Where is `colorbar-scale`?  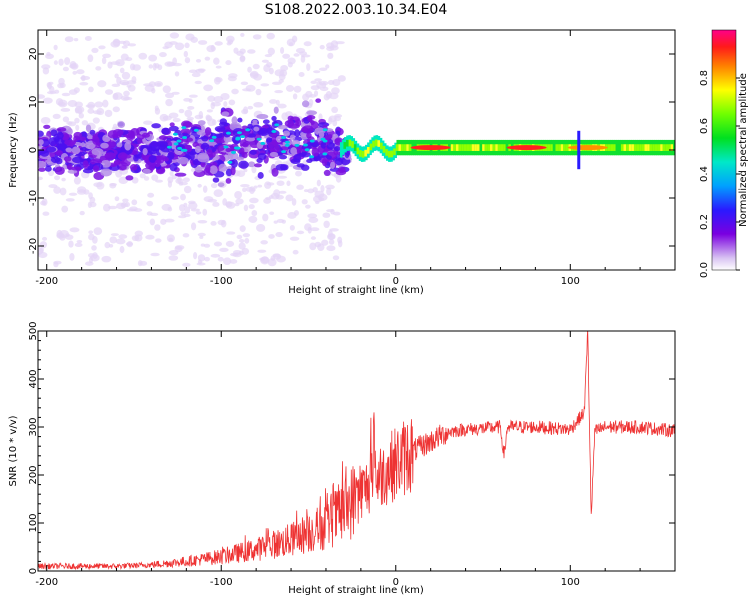
colorbar-scale is located at coordinates (724, 150).